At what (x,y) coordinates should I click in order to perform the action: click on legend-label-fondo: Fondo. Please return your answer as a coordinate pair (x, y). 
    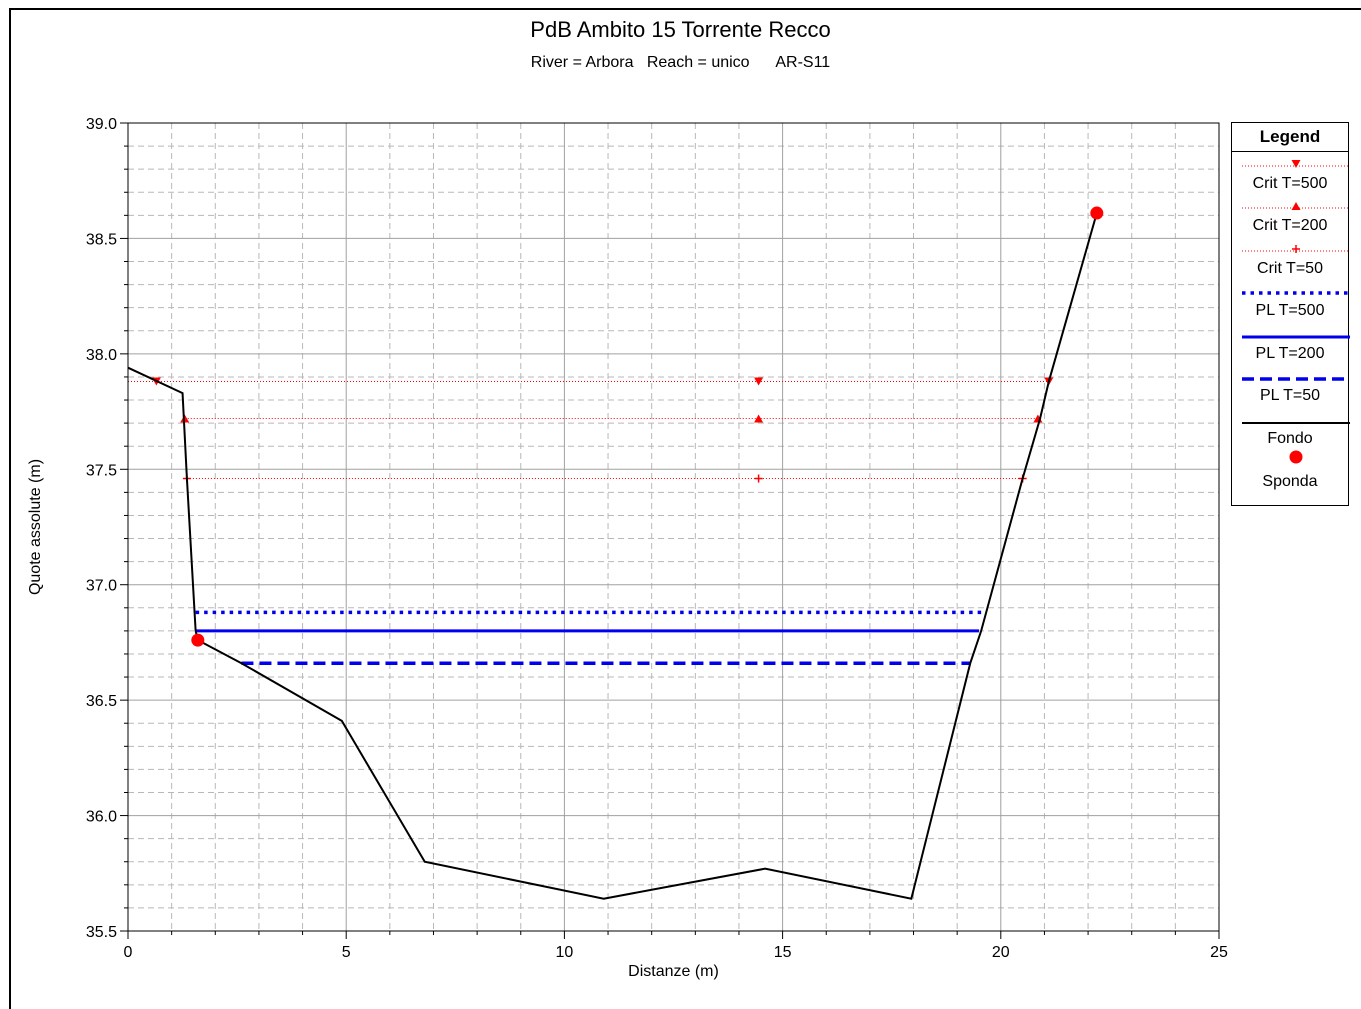
    Looking at the image, I should click on (1290, 438).